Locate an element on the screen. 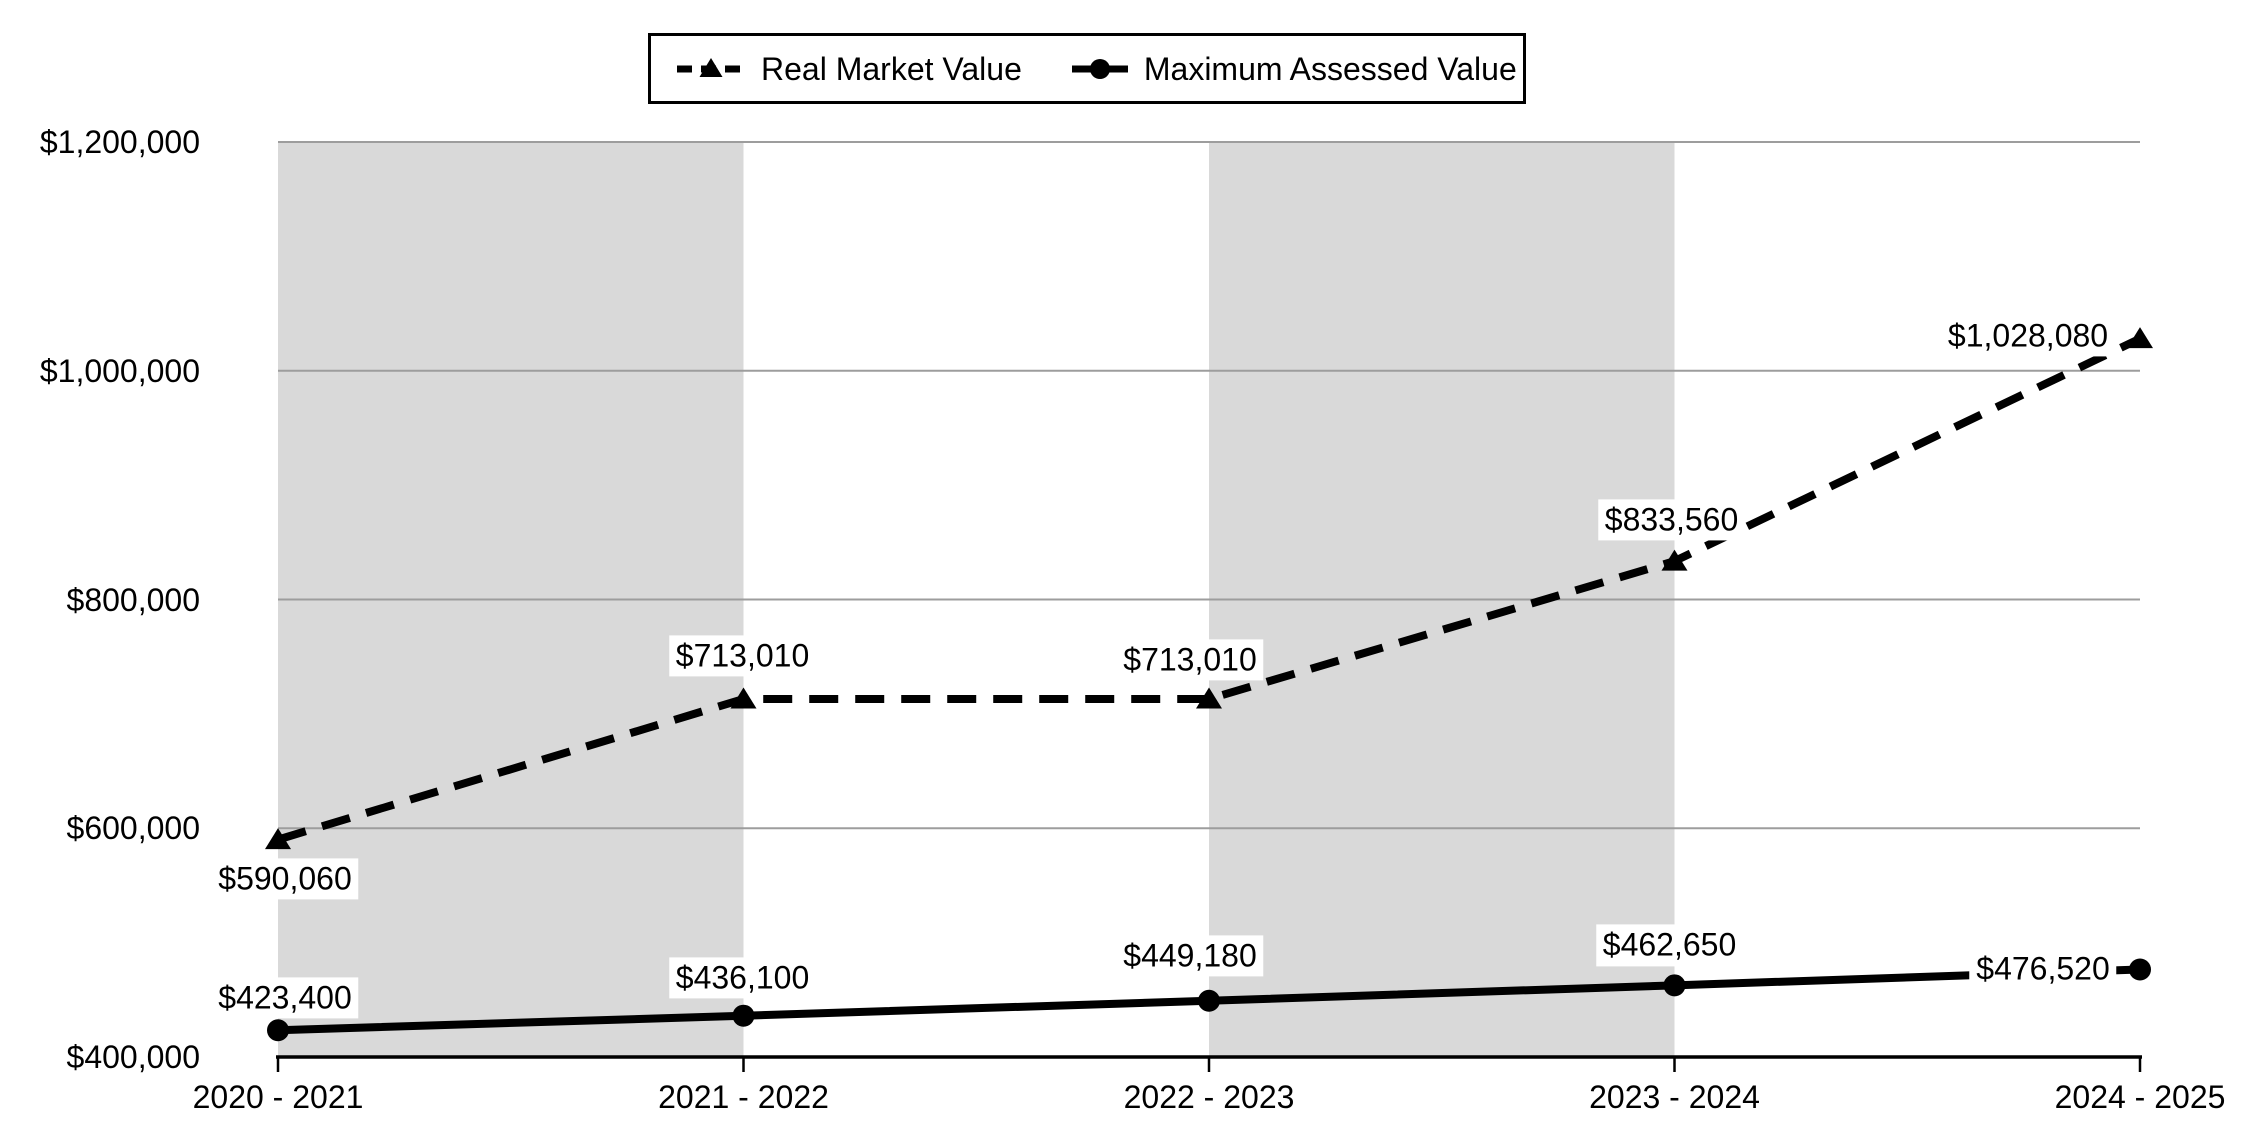 The image size is (2250, 1140). legend-item-real-market-value: Real Market Value is located at coordinates (849, 69).